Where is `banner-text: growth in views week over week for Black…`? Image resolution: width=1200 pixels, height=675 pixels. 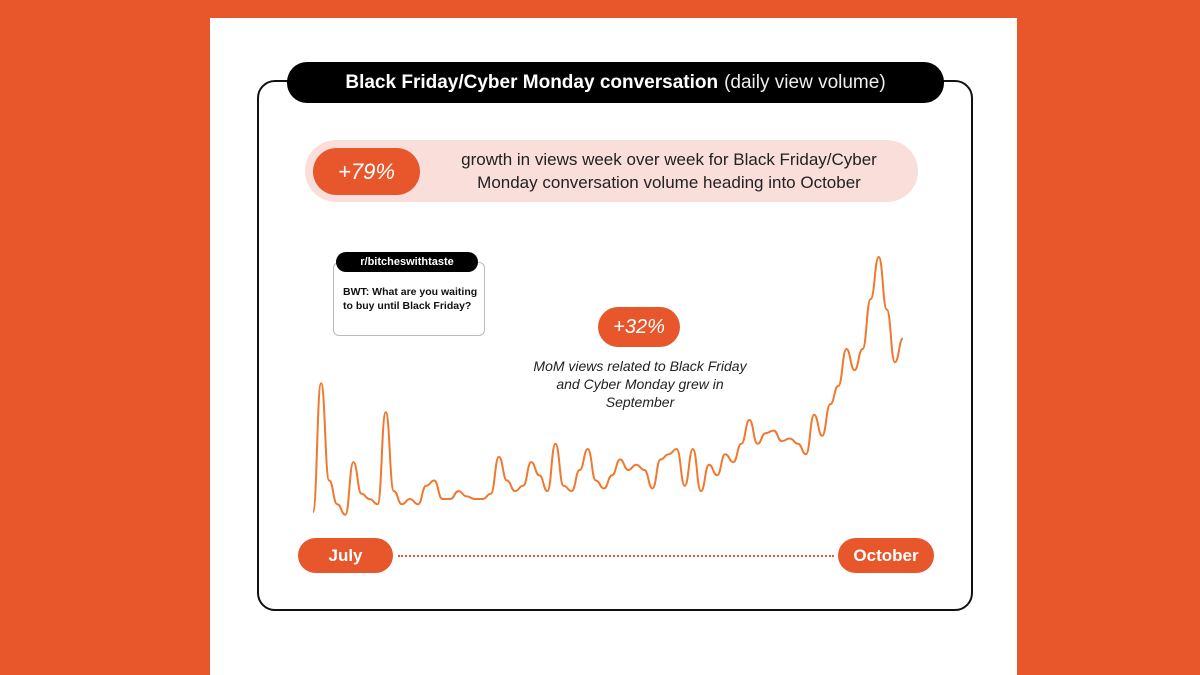
banner-text: growth in views week over week for Black… is located at coordinates (669, 171).